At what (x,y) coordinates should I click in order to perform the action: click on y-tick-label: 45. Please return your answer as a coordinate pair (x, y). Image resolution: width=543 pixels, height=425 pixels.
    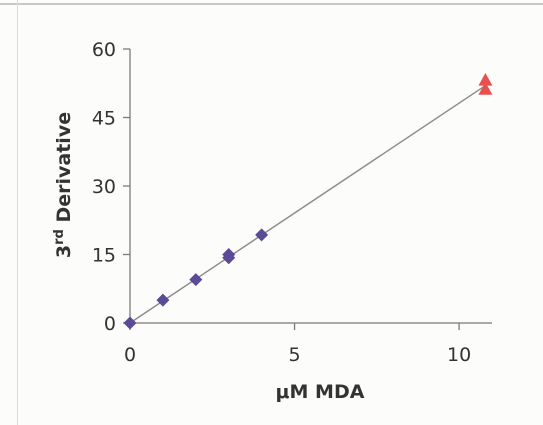
    Looking at the image, I should click on (104, 119).